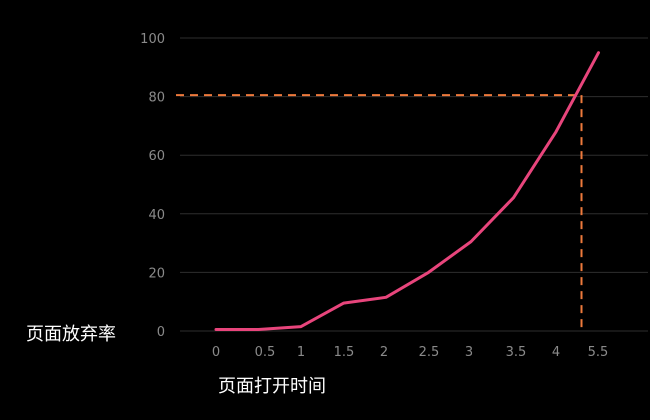 This screenshot has height=420, width=650. Describe the element at coordinates (156, 156) in the screenshot. I see `y-tick-label: 60` at that location.